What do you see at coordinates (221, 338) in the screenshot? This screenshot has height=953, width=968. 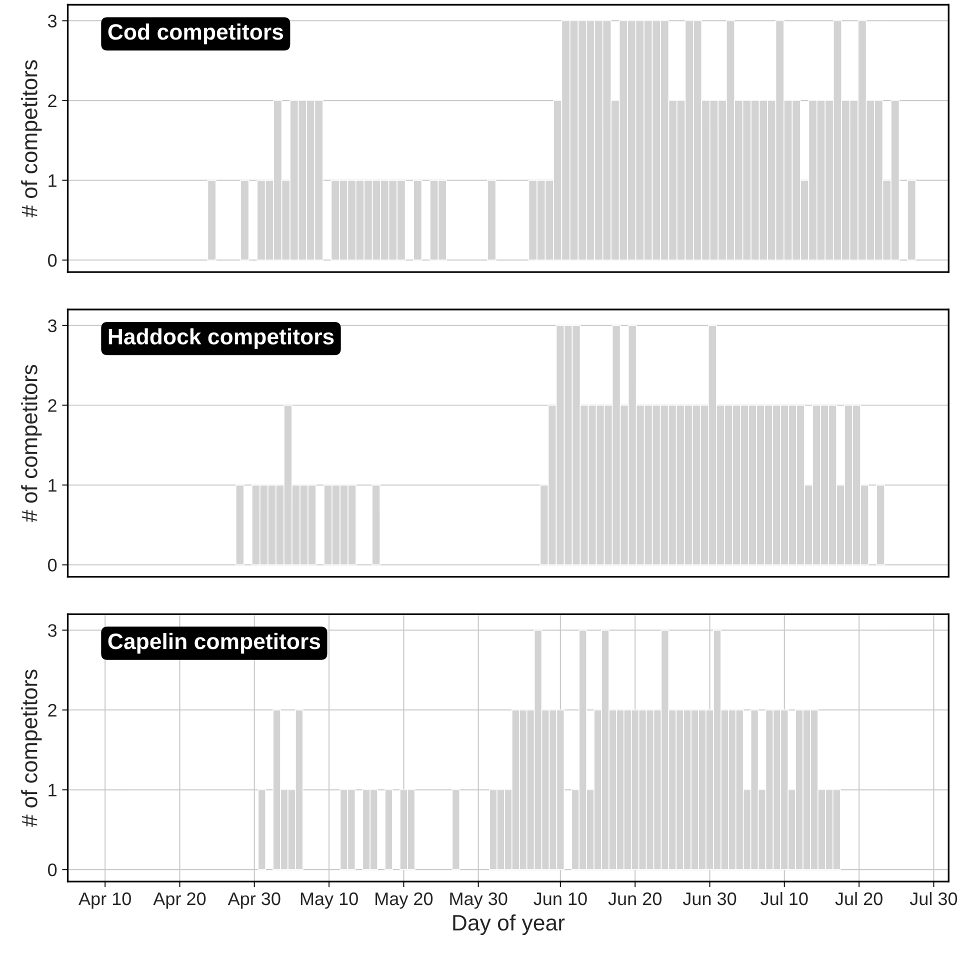 I see `text: Haddock competitors` at bounding box center [221, 338].